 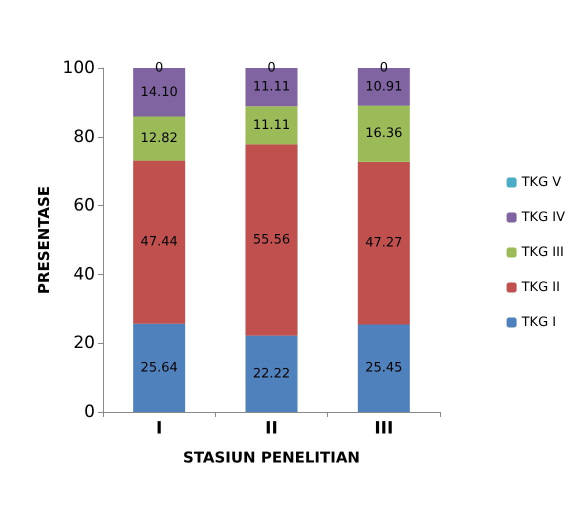 I want to click on x-tick-label: I, so click(x=159, y=428).